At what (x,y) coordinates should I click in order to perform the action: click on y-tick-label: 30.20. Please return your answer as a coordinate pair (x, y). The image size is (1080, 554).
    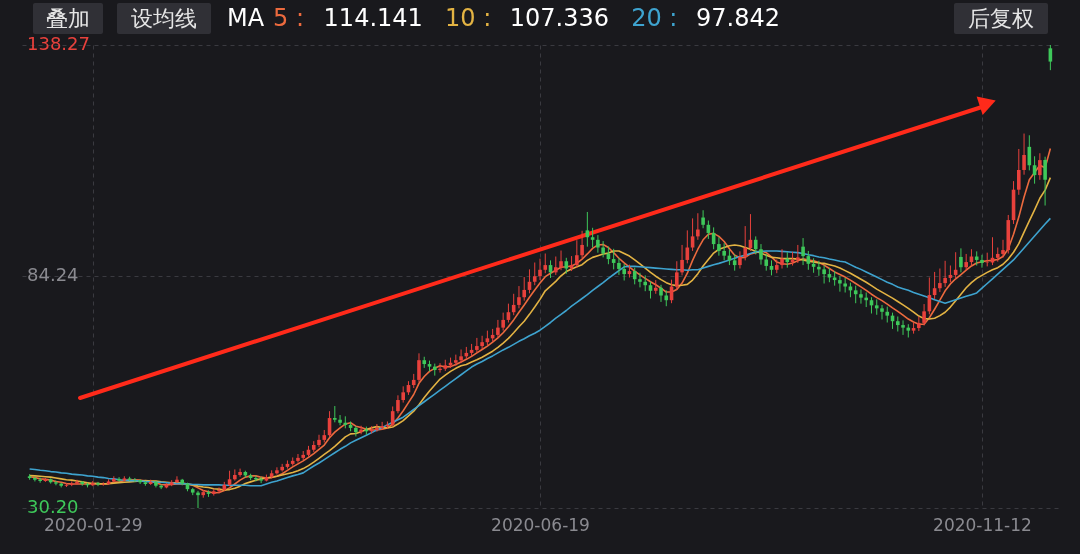
    Looking at the image, I should click on (53, 506).